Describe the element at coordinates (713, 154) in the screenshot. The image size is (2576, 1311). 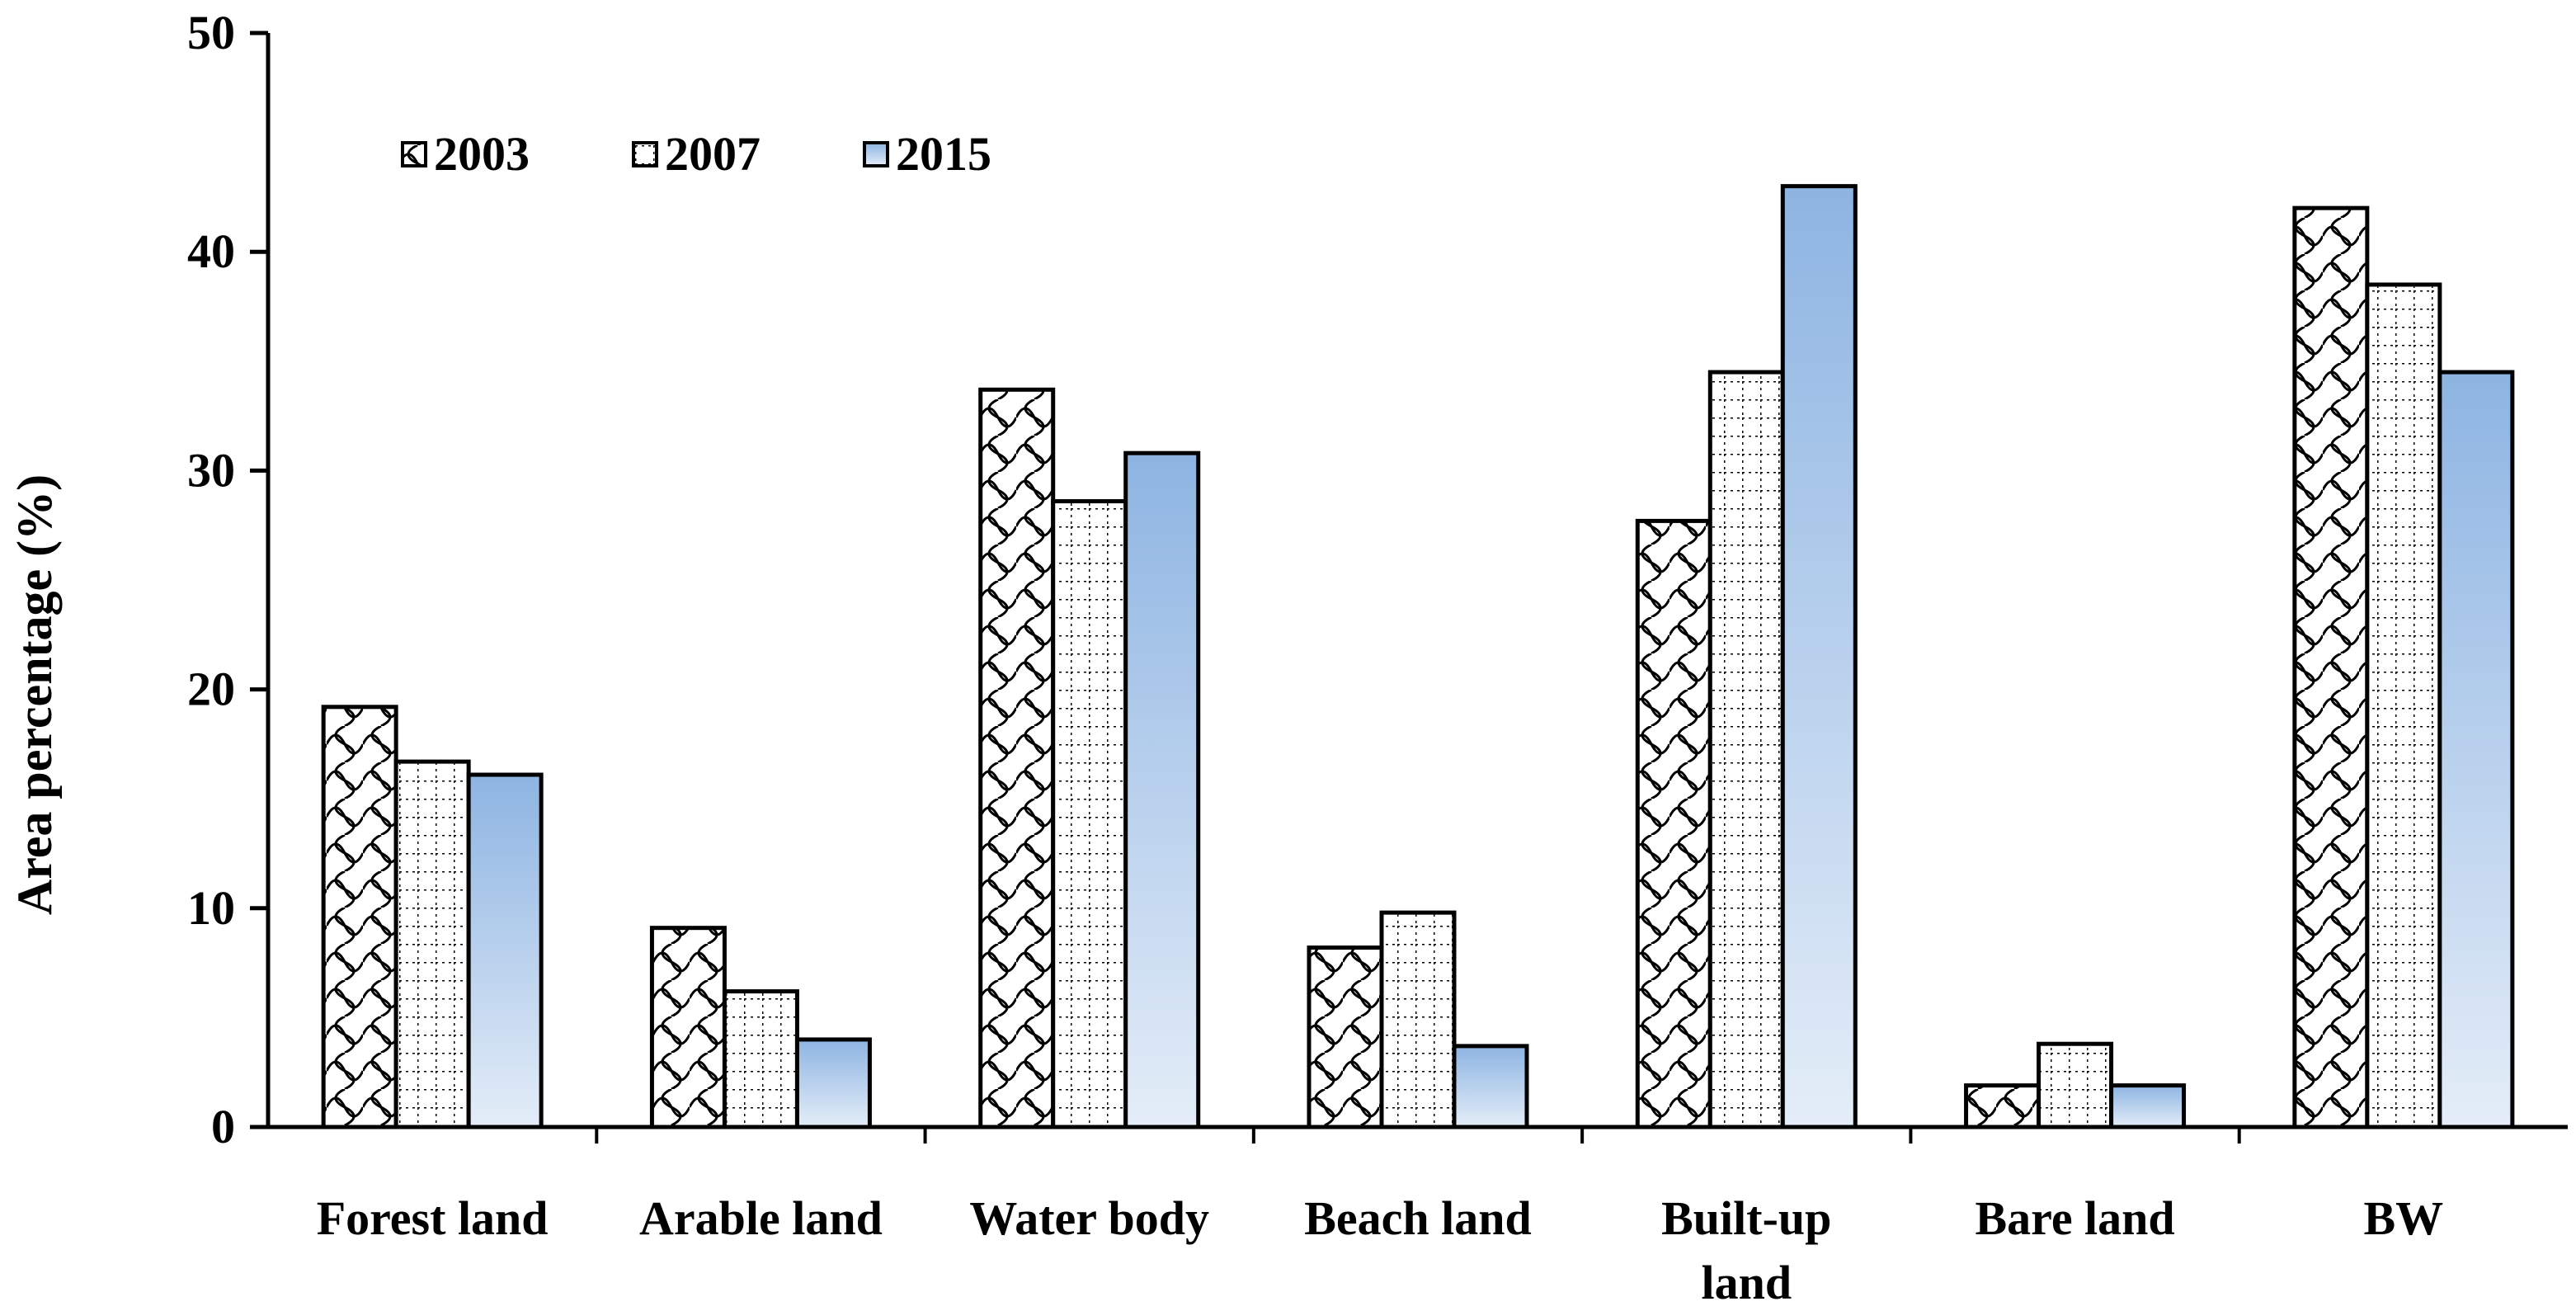
I see `legend-label-2007: 2007` at that location.